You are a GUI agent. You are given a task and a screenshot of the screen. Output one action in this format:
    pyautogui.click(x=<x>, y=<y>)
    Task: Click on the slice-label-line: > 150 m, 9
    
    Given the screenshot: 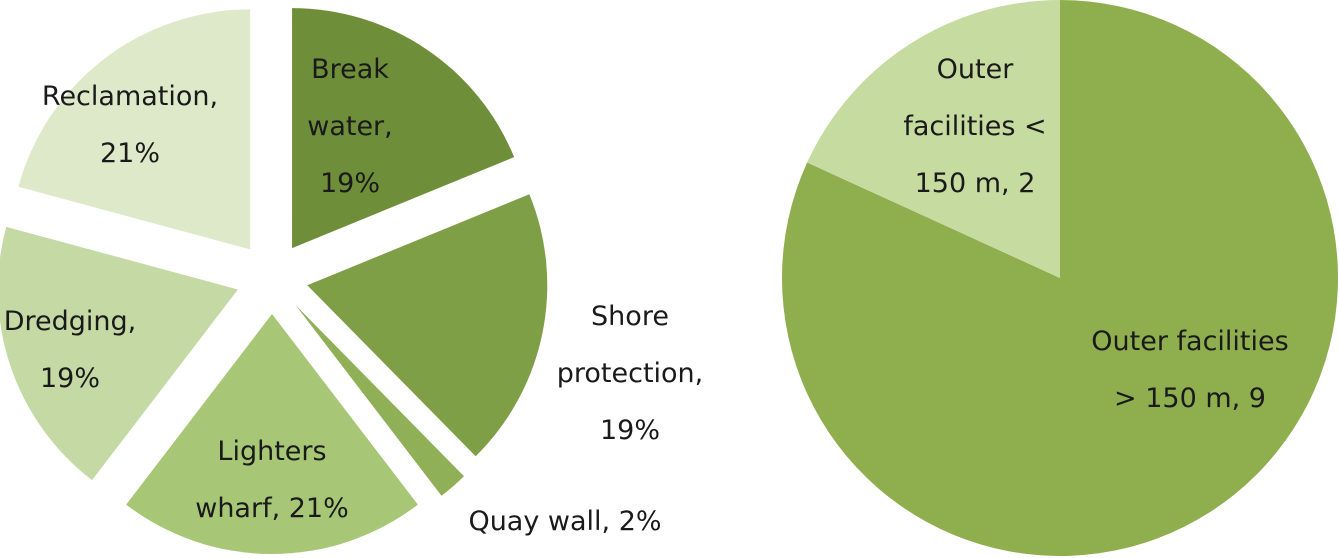 What is the action you would take?
    pyautogui.click(x=1190, y=398)
    